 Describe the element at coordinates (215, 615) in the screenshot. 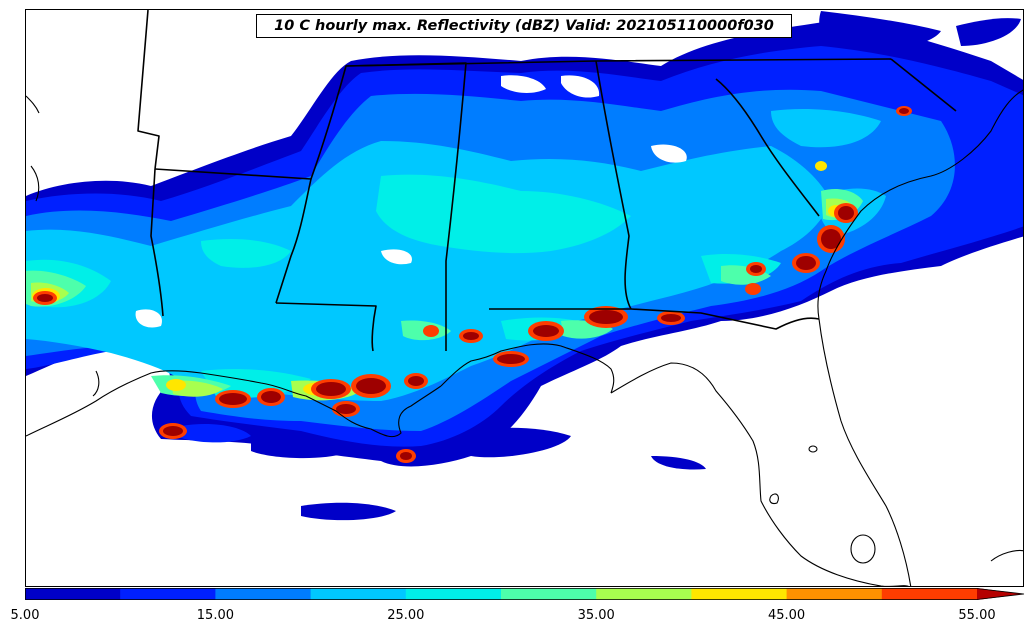

I see `colorbar-tick-label: 15.00` at that location.